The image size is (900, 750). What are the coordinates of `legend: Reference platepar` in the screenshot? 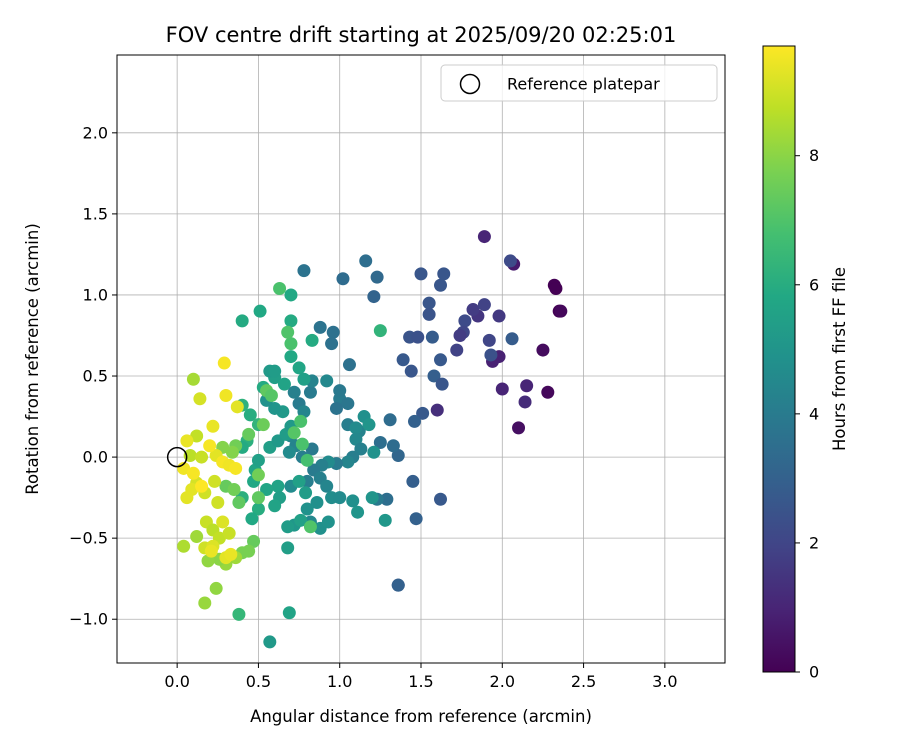 It's located at (579, 83).